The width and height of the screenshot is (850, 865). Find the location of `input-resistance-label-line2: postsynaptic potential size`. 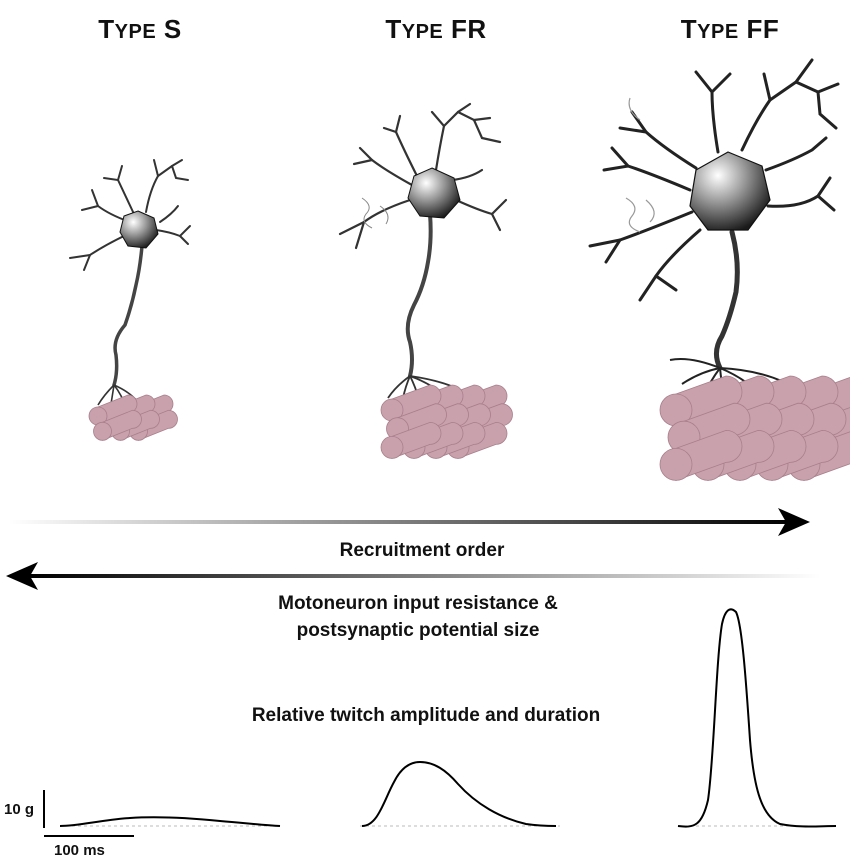

input-resistance-label-line2: postsynaptic potential size is located at coordinates (418, 630).